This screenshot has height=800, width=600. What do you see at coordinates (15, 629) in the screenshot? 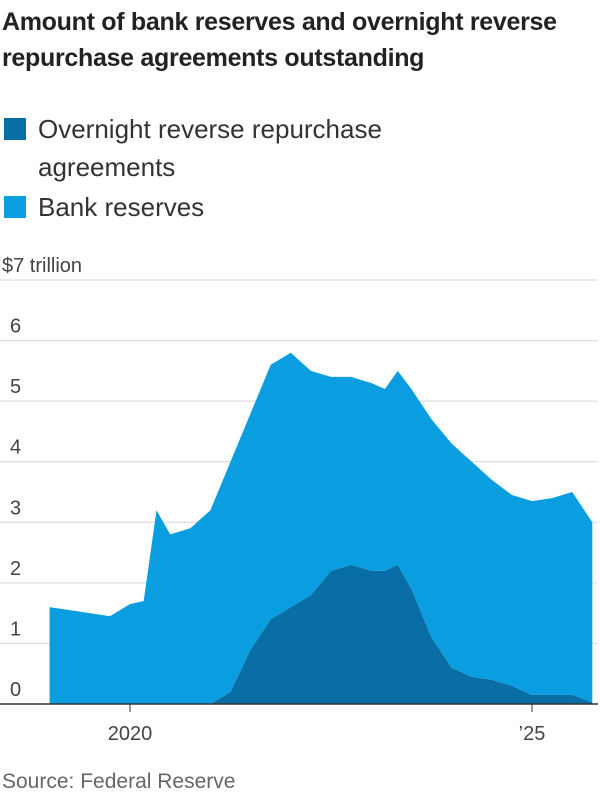
I see `y-tick-label: 1` at bounding box center [15, 629].